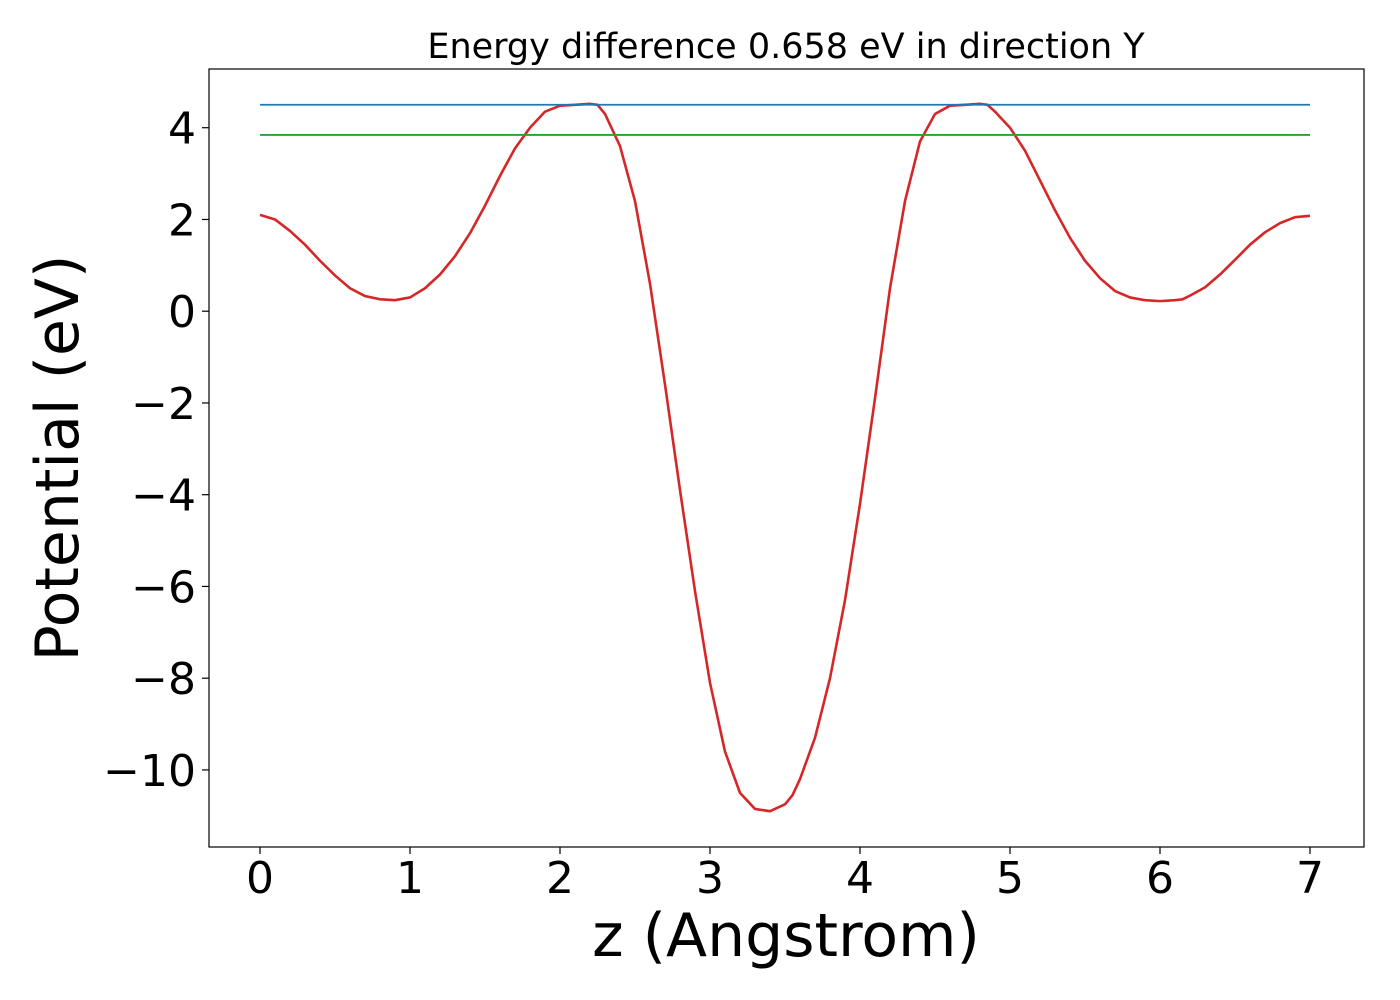 The height and width of the screenshot is (1000, 1400). Describe the element at coordinates (860, 878) in the screenshot. I see `x-tick-label: 4` at that location.